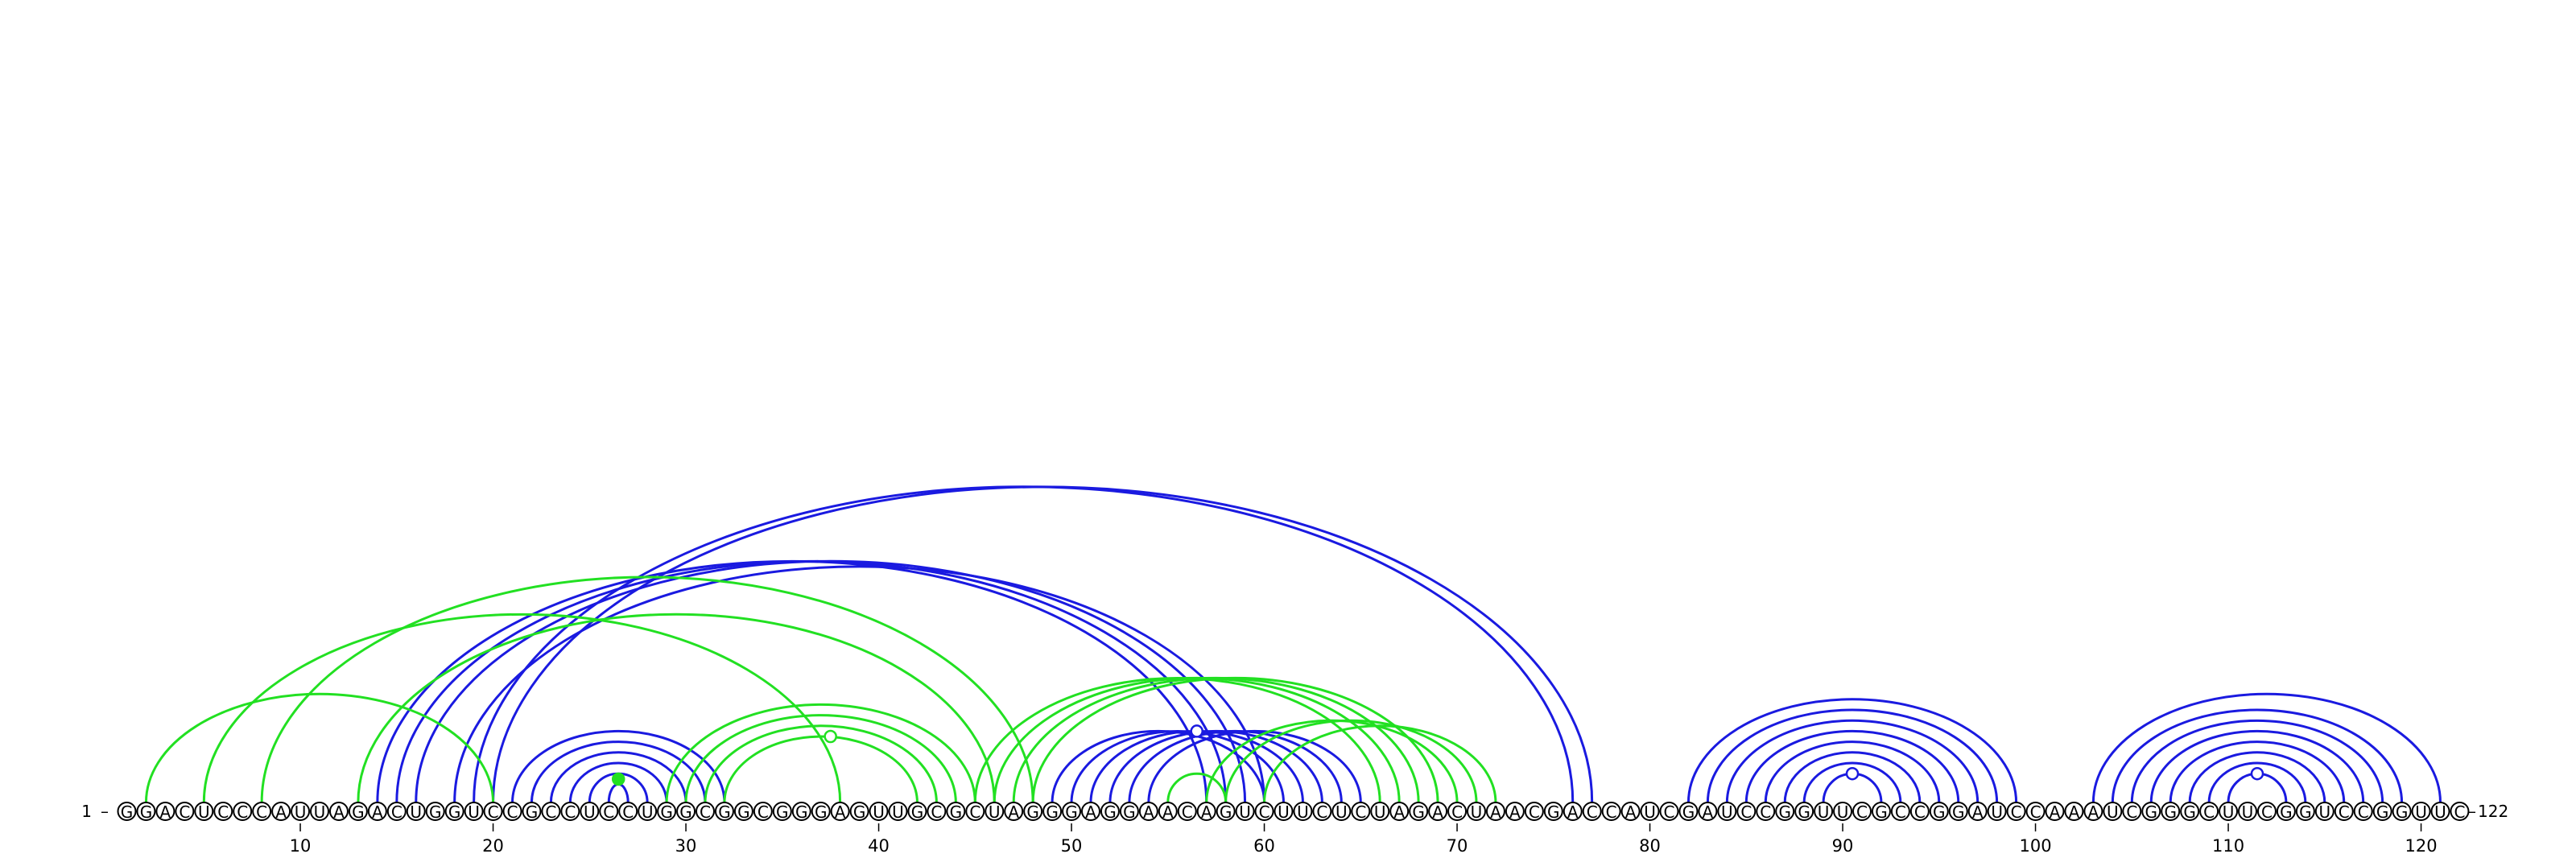 This screenshot has width=2576, height=858. I want to click on tick-label: 10, so click(301, 846).